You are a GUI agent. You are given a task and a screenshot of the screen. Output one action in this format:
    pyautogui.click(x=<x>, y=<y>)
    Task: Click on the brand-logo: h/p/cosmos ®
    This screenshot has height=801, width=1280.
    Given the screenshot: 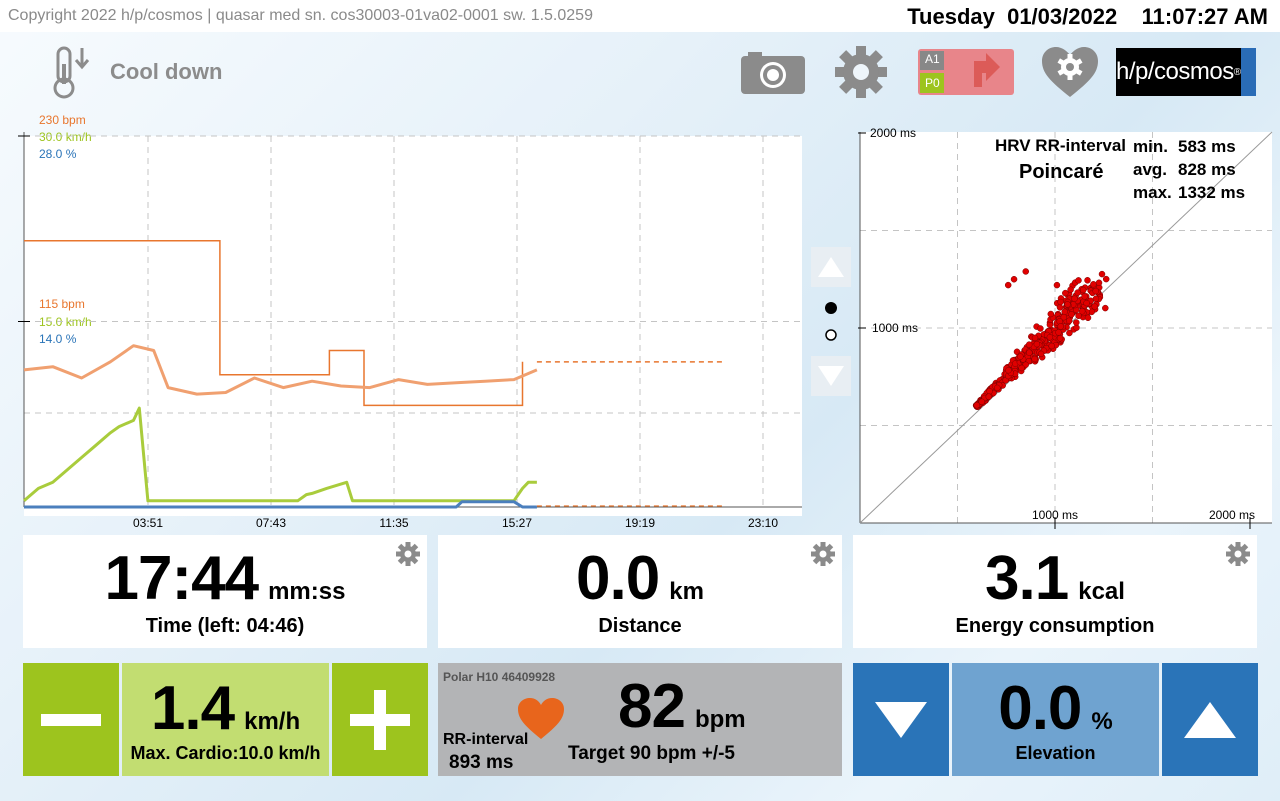 What is the action you would take?
    pyautogui.click(x=1186, y=72)
    